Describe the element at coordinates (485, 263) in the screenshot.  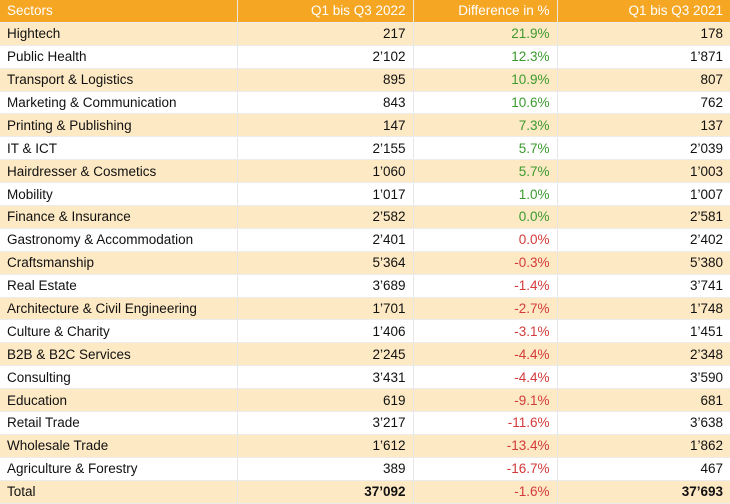
I see `difference-cell: -0.3%` at that location.